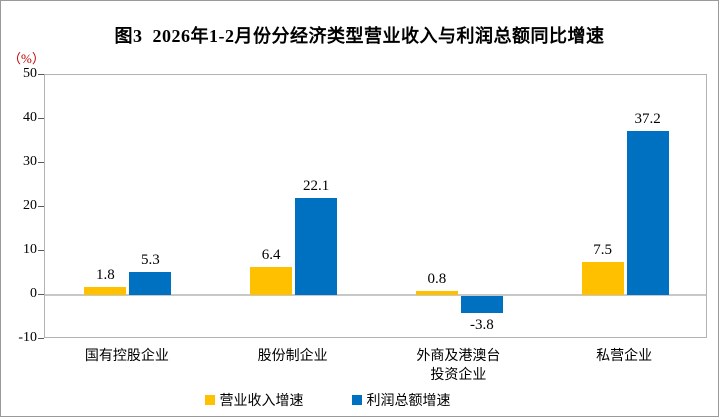 The width and height of the screenshot is (719, 417). What do you see at coordinates (30, 205) in the screenshot?
I see `y-tick-label: 20` at bounding box center [30, 205].